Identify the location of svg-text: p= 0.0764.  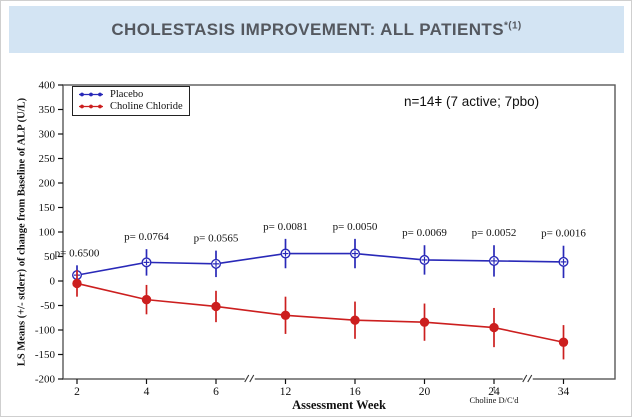
(146, 237).